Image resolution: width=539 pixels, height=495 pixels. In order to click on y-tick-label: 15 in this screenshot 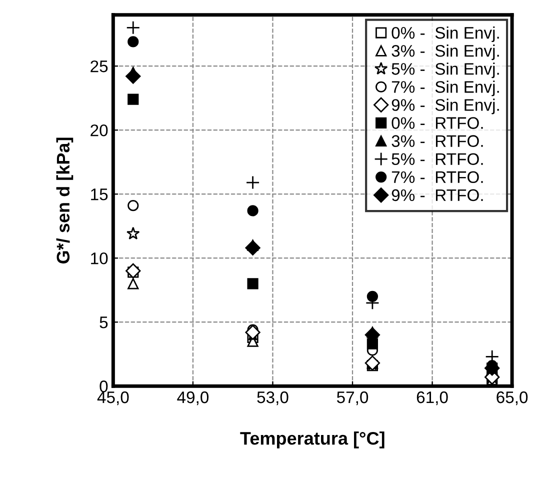, I will do `click(99, 194)`.